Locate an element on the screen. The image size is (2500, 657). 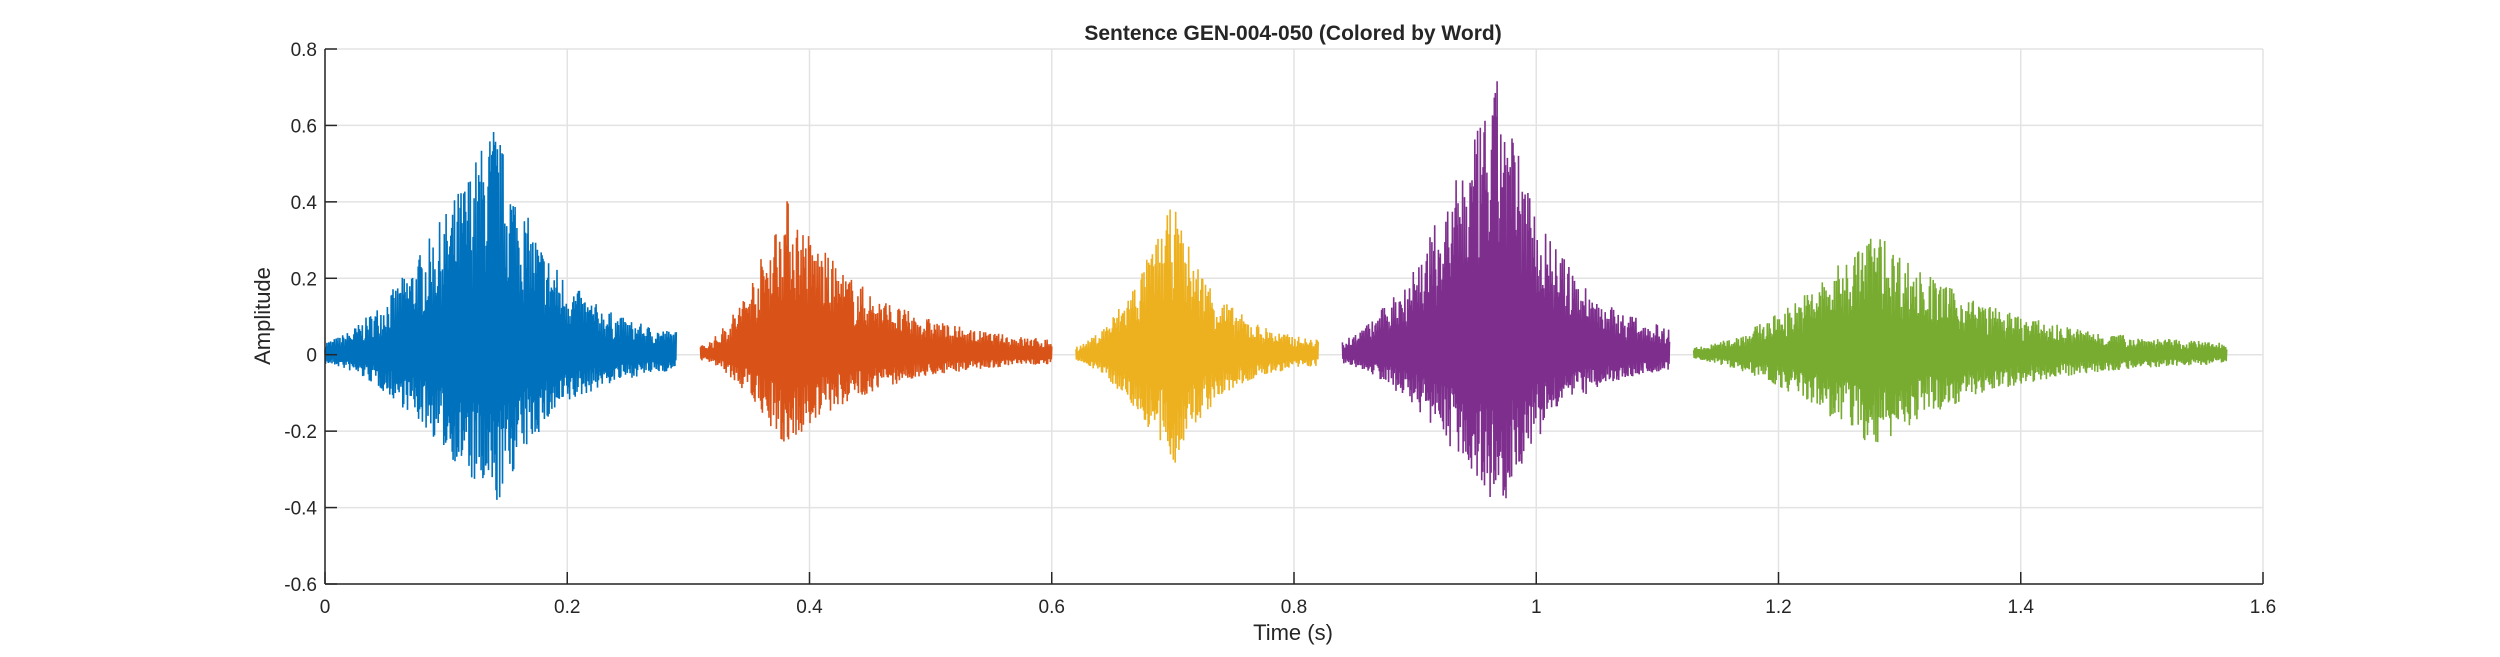
x-tick-label: 1 is located at coordinates (1536, 607).